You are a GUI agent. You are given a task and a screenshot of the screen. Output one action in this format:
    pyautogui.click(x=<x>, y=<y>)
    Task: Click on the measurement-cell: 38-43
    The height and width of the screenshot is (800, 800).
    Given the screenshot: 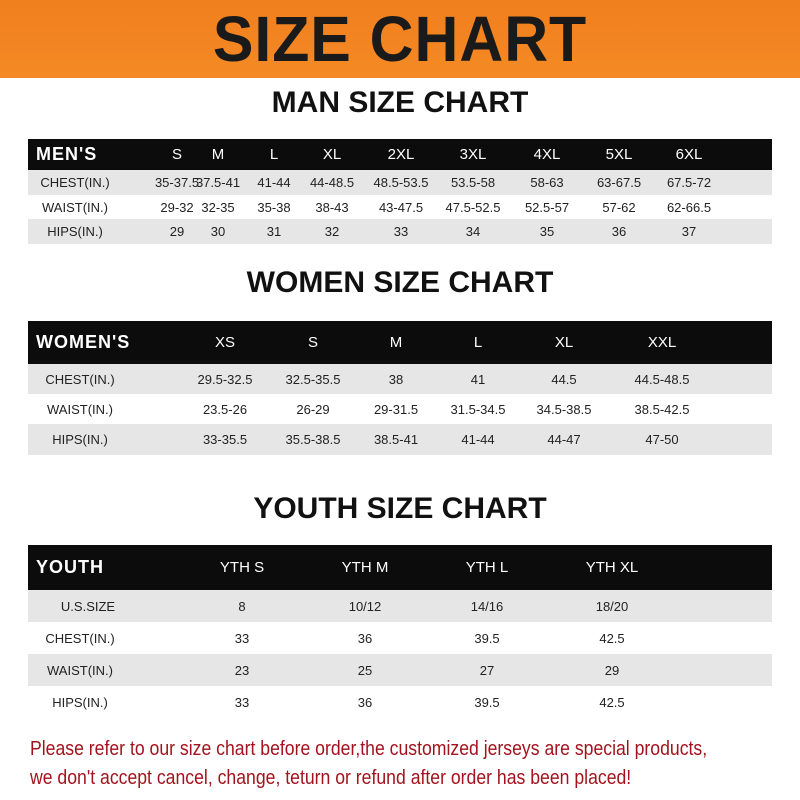 What is the action you would take?
    pyautogui.click(x=332, y=207)
    